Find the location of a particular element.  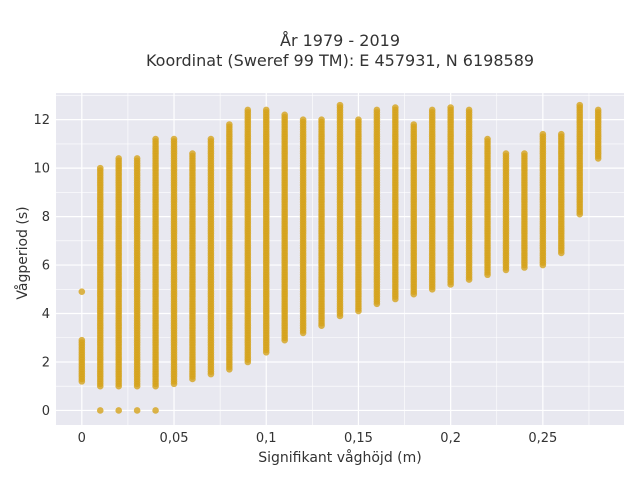

x-tick-label: 0,2 is located at coordinates (450, 438).